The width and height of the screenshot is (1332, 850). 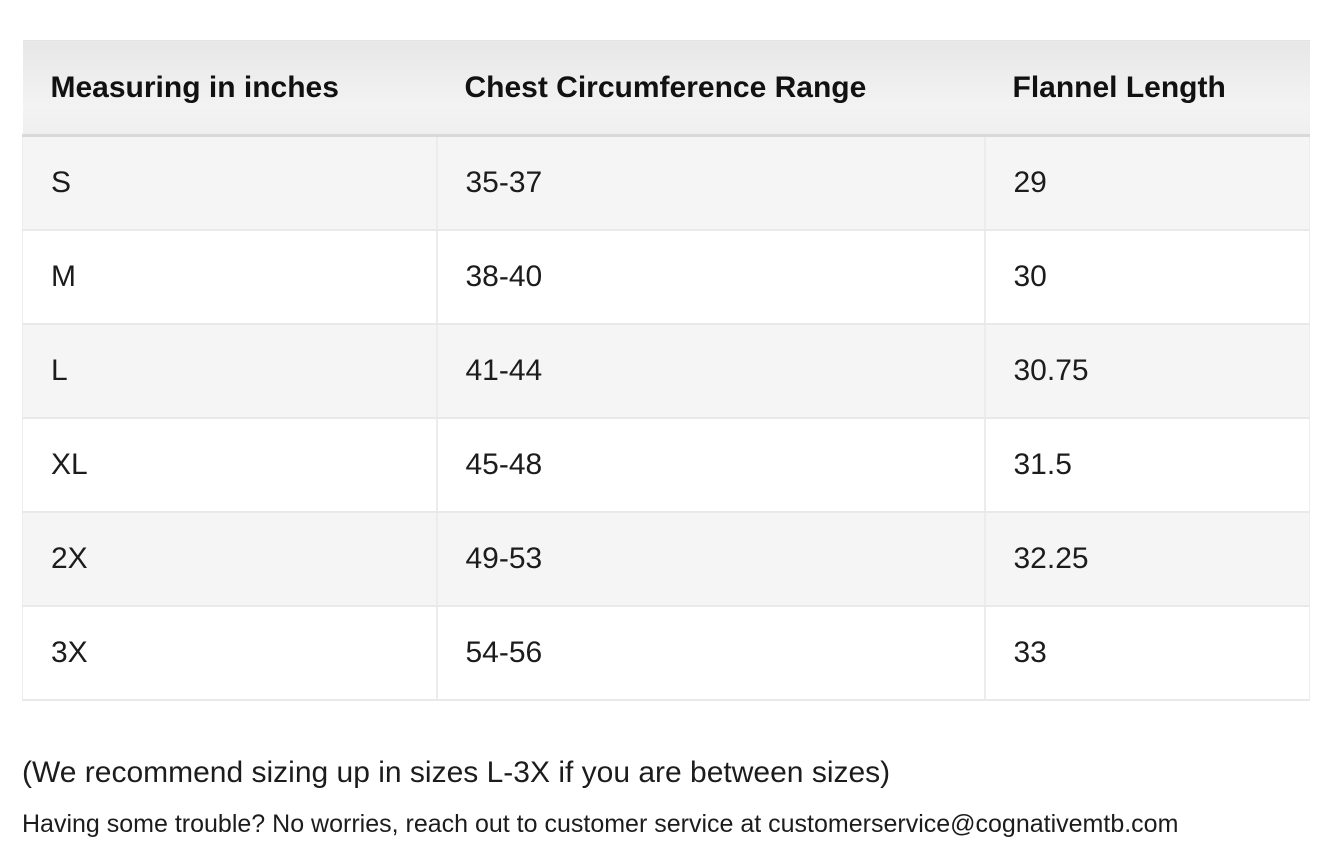 I want to click on table-row-xl: XL 45-48 31.5, so click(x=666, y=465).